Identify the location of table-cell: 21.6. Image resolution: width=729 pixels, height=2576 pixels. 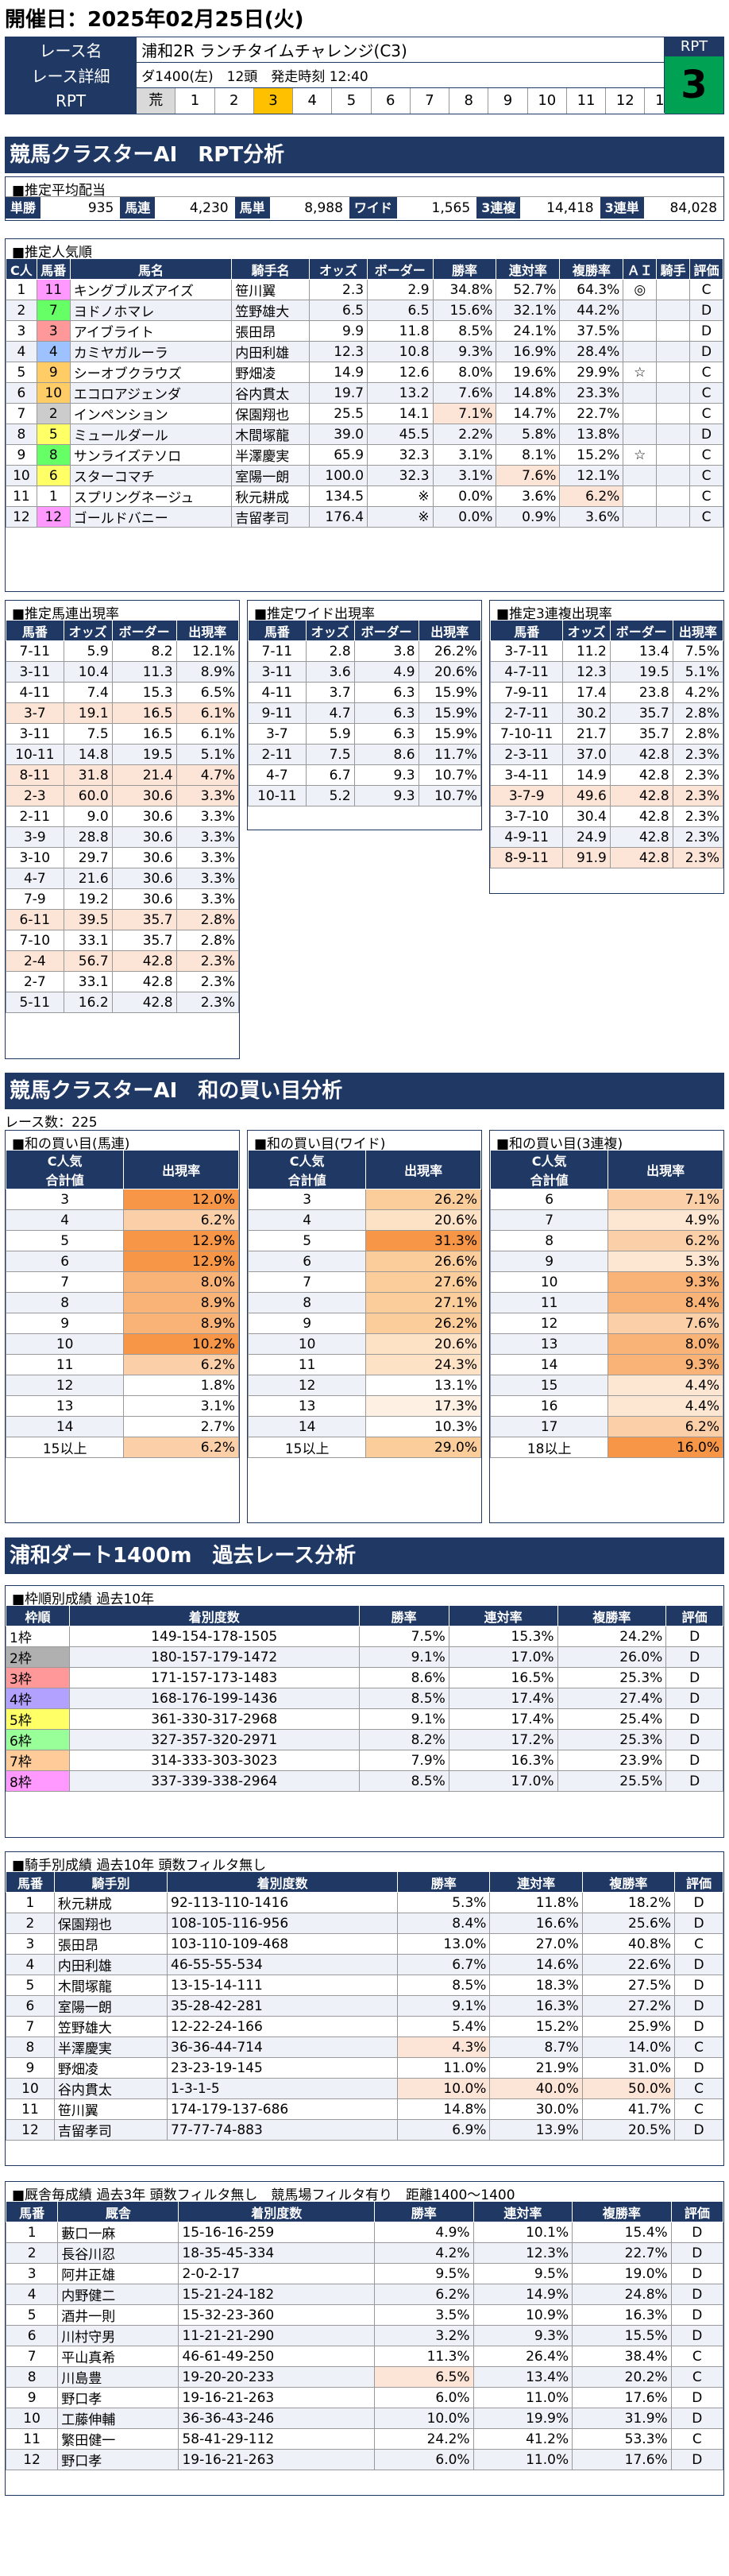
(88, 879).